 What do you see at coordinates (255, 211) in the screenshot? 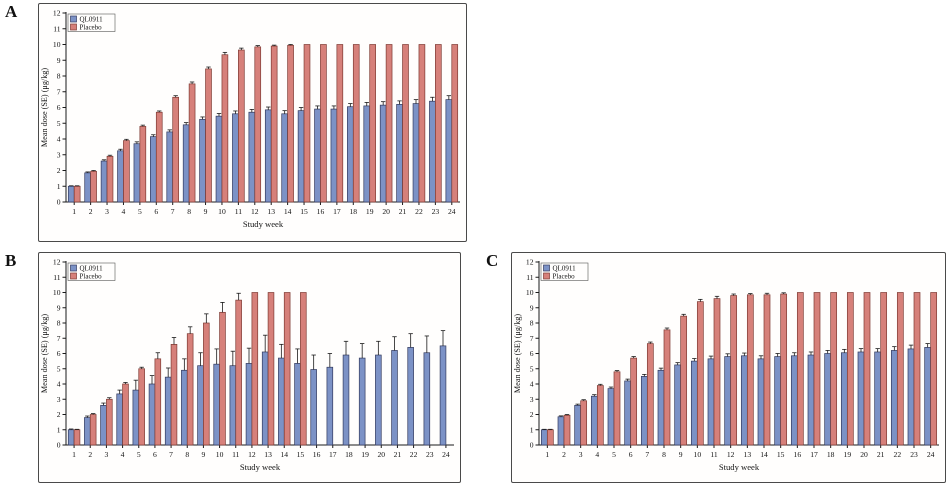
I see `x-tick-label: 12` at bounding box center [255, 211].